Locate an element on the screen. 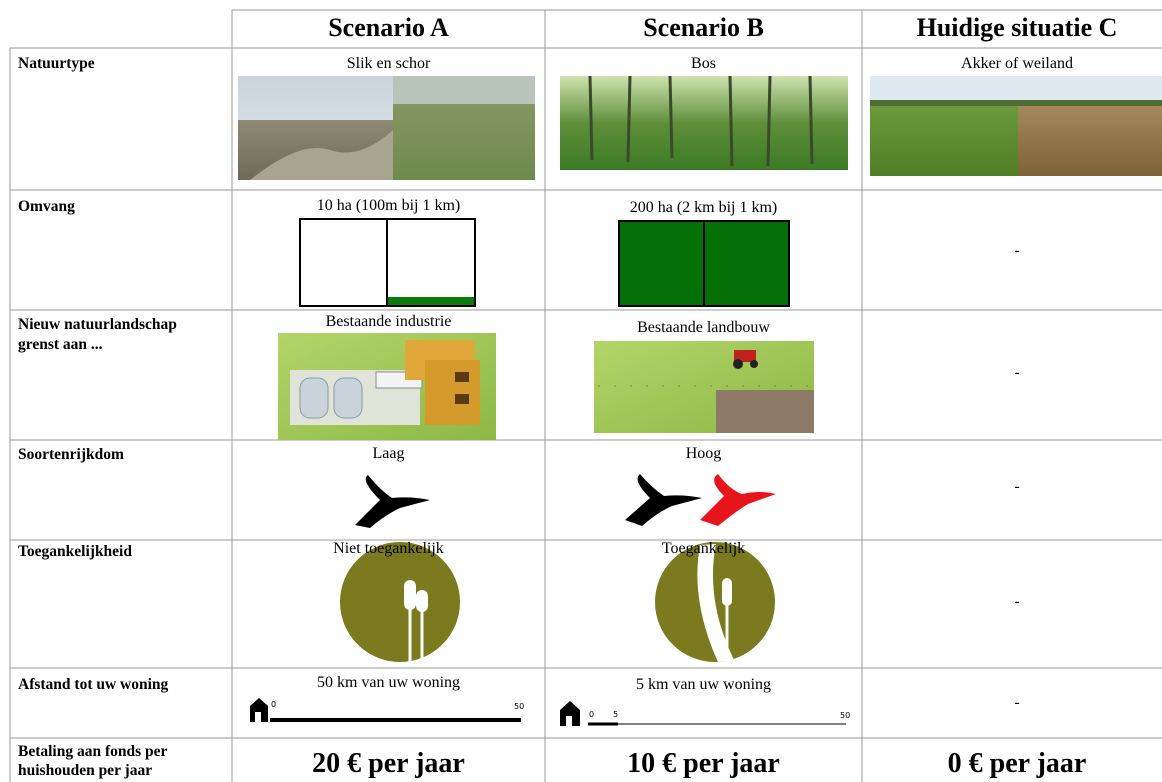  cell-caption: Bos is located at coordinates (703, 63).